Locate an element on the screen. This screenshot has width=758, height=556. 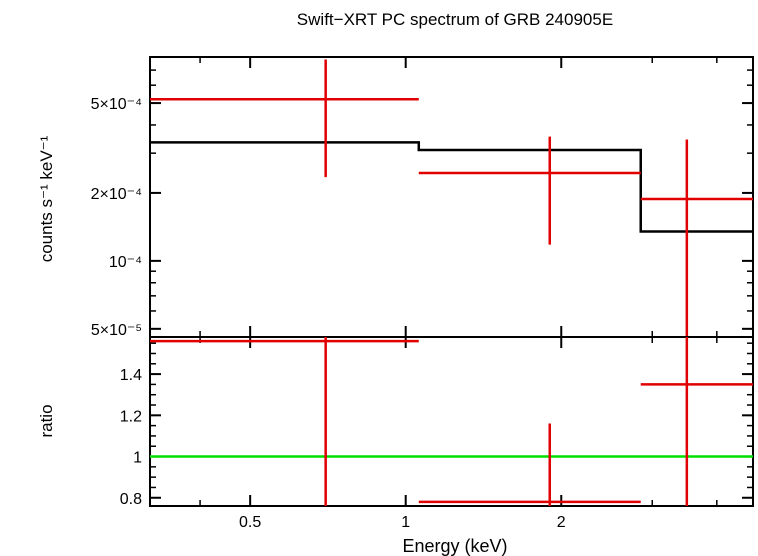
ratio-y-axis-label: ratio is located at coordinates (46, 420).